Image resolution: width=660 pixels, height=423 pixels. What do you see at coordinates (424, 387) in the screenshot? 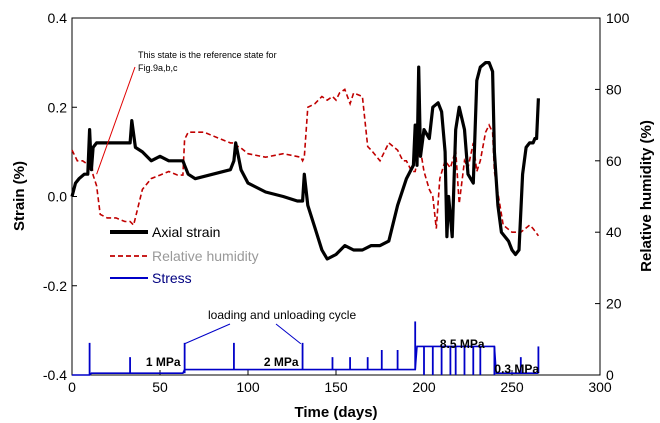
I see `x-tick-label: 200` at bounding box center [424, 387].